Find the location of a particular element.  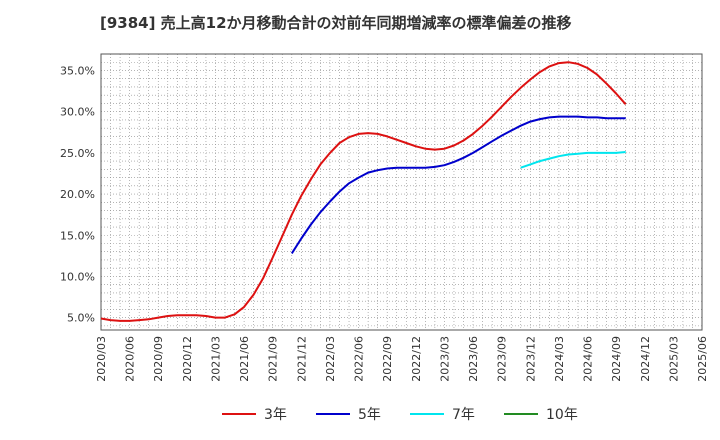

x-tick-label: 2025/03 is located at coordinates (673, 359).